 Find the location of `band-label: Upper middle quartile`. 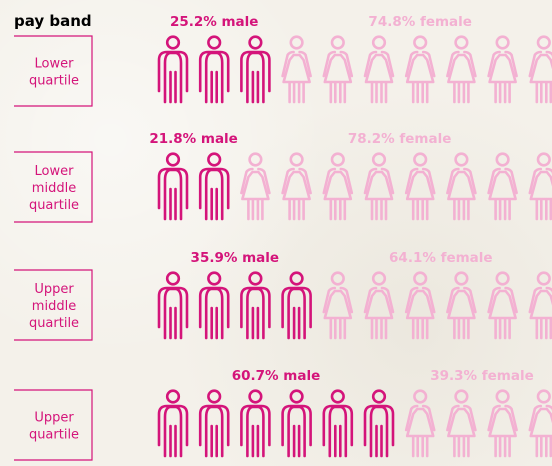

band-label: Upper middle quartile is located at coordinates (54, 306).